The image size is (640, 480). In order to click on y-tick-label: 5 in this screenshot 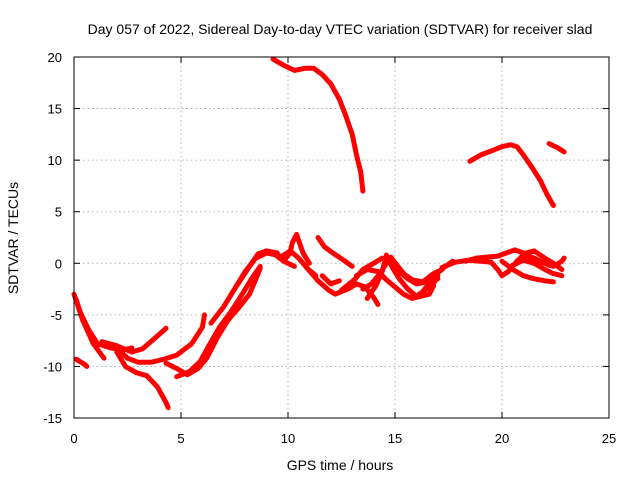, I will do `click(58, 212)`.